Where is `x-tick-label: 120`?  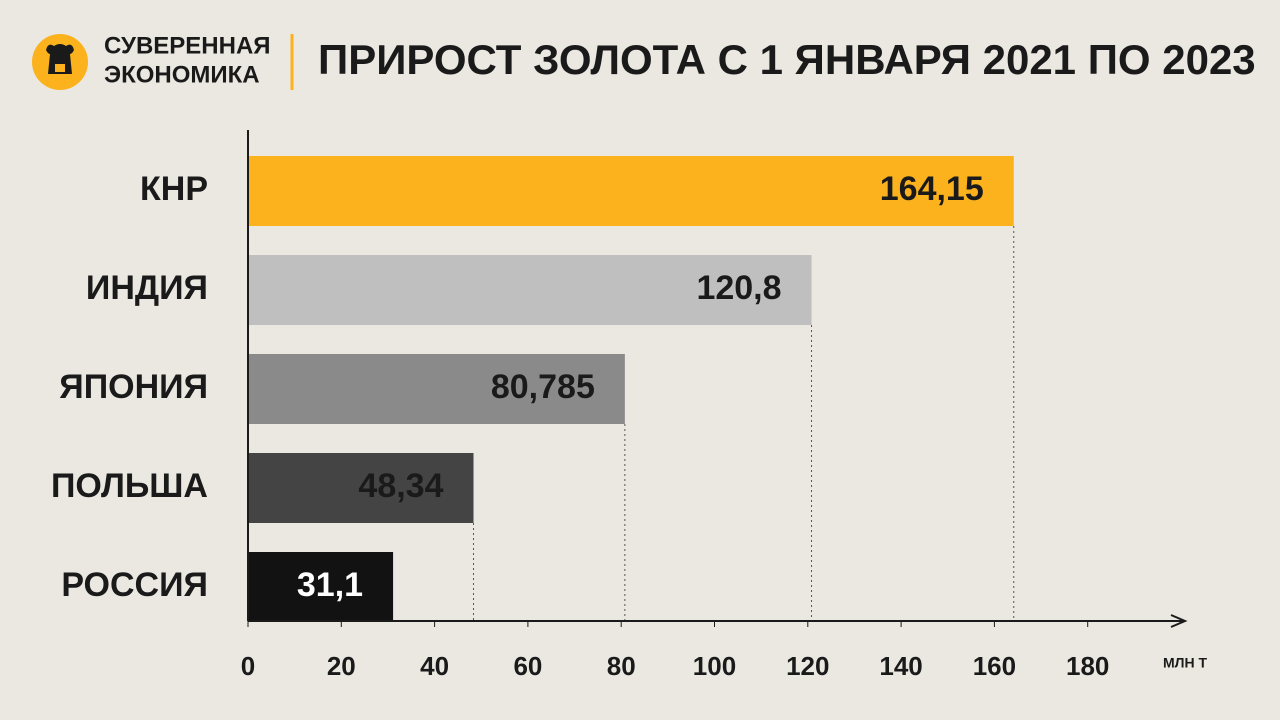
x-tick-label: 120 is located at coordinates (807, 666).